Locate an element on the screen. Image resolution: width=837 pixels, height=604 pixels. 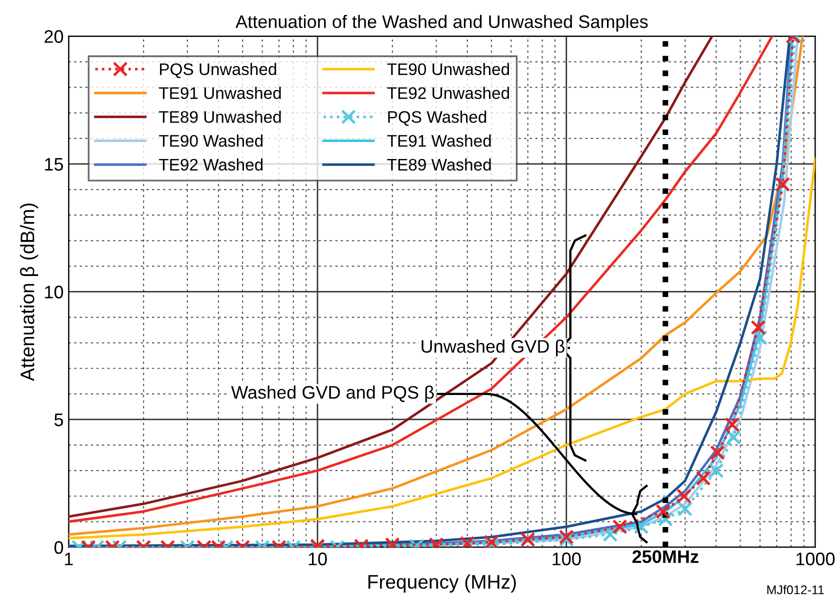
x-tick-label: 1000 is located at coordinates (815, 559).